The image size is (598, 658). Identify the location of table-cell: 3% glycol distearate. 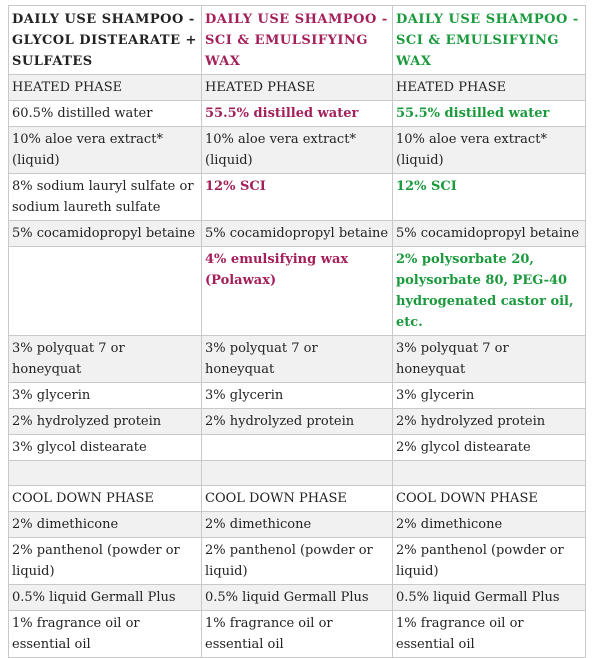
(105, 447).